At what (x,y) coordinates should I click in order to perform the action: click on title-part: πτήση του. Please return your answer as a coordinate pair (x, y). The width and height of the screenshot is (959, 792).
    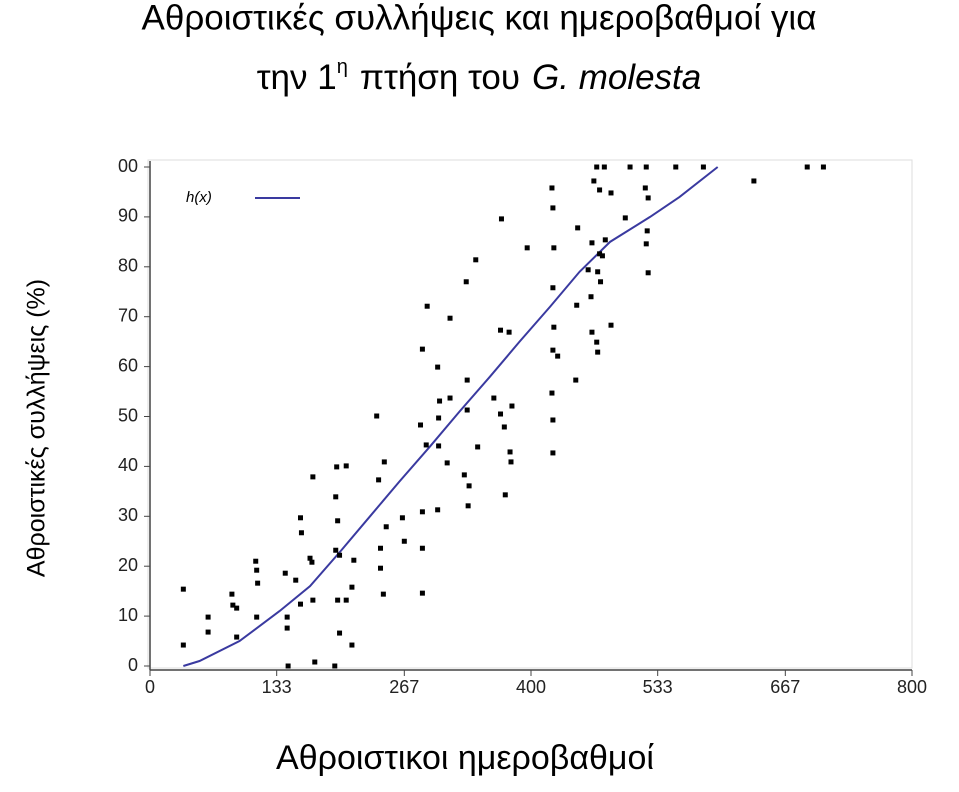
    Looking at the image, I should click on (440, 77).